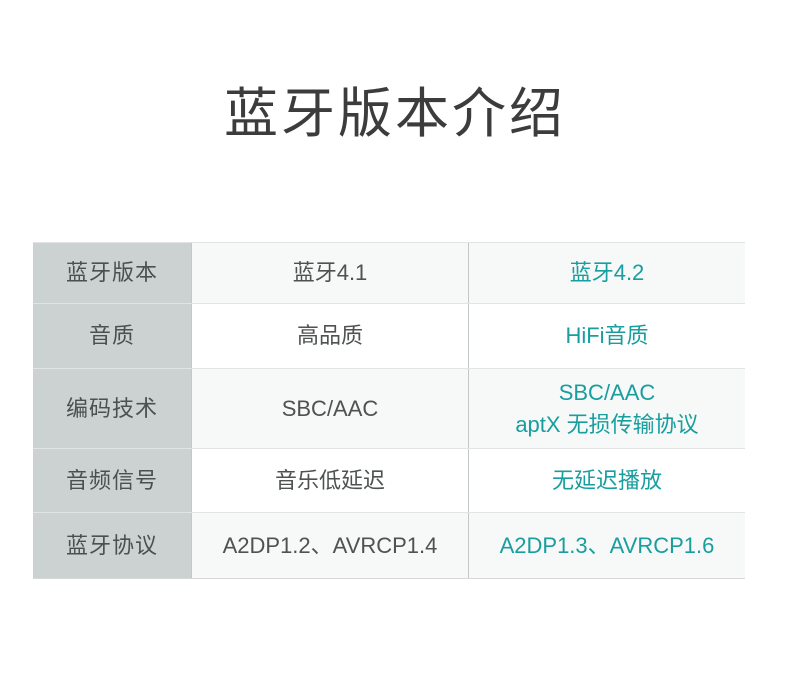 The image size is (790, 679). I want to click on new-version-cell: HiFi音质, so click(607, 336).